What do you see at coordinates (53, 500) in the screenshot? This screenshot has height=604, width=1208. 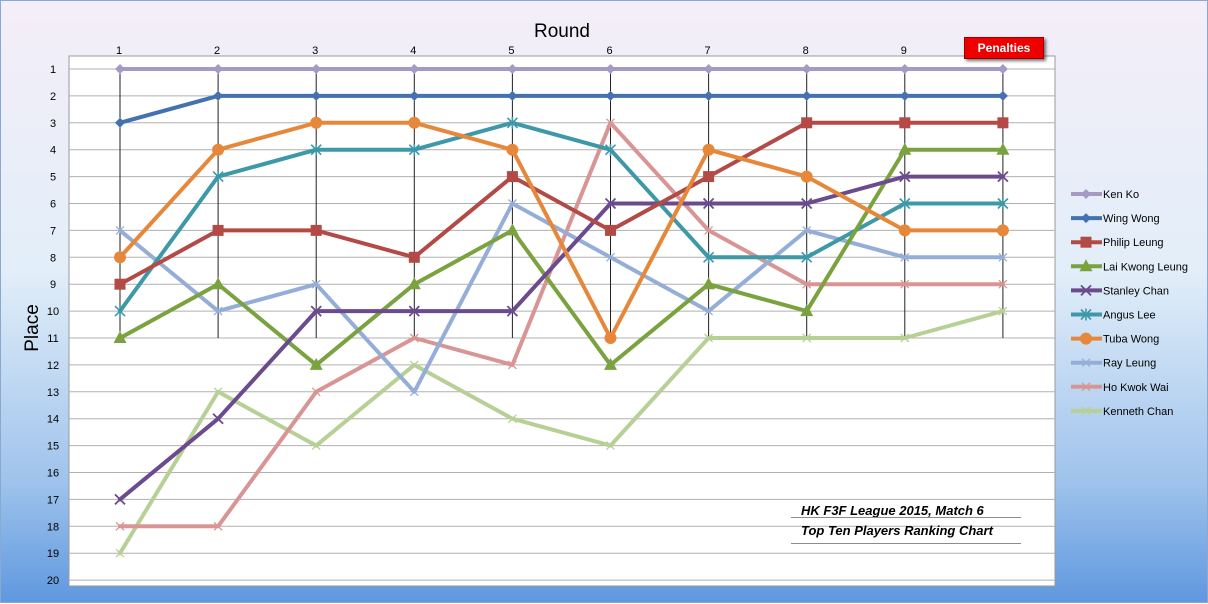 I see `y-tick-label: 17` at bounding box center [53, 500].